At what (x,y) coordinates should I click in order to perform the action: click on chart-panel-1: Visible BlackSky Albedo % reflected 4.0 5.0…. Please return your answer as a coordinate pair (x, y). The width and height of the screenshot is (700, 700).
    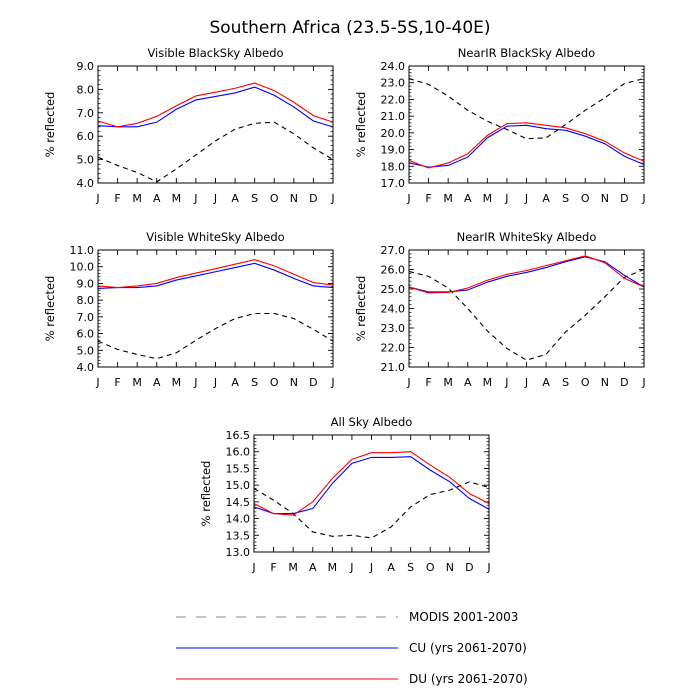
    Looking at the image, I should click on (189, 125).